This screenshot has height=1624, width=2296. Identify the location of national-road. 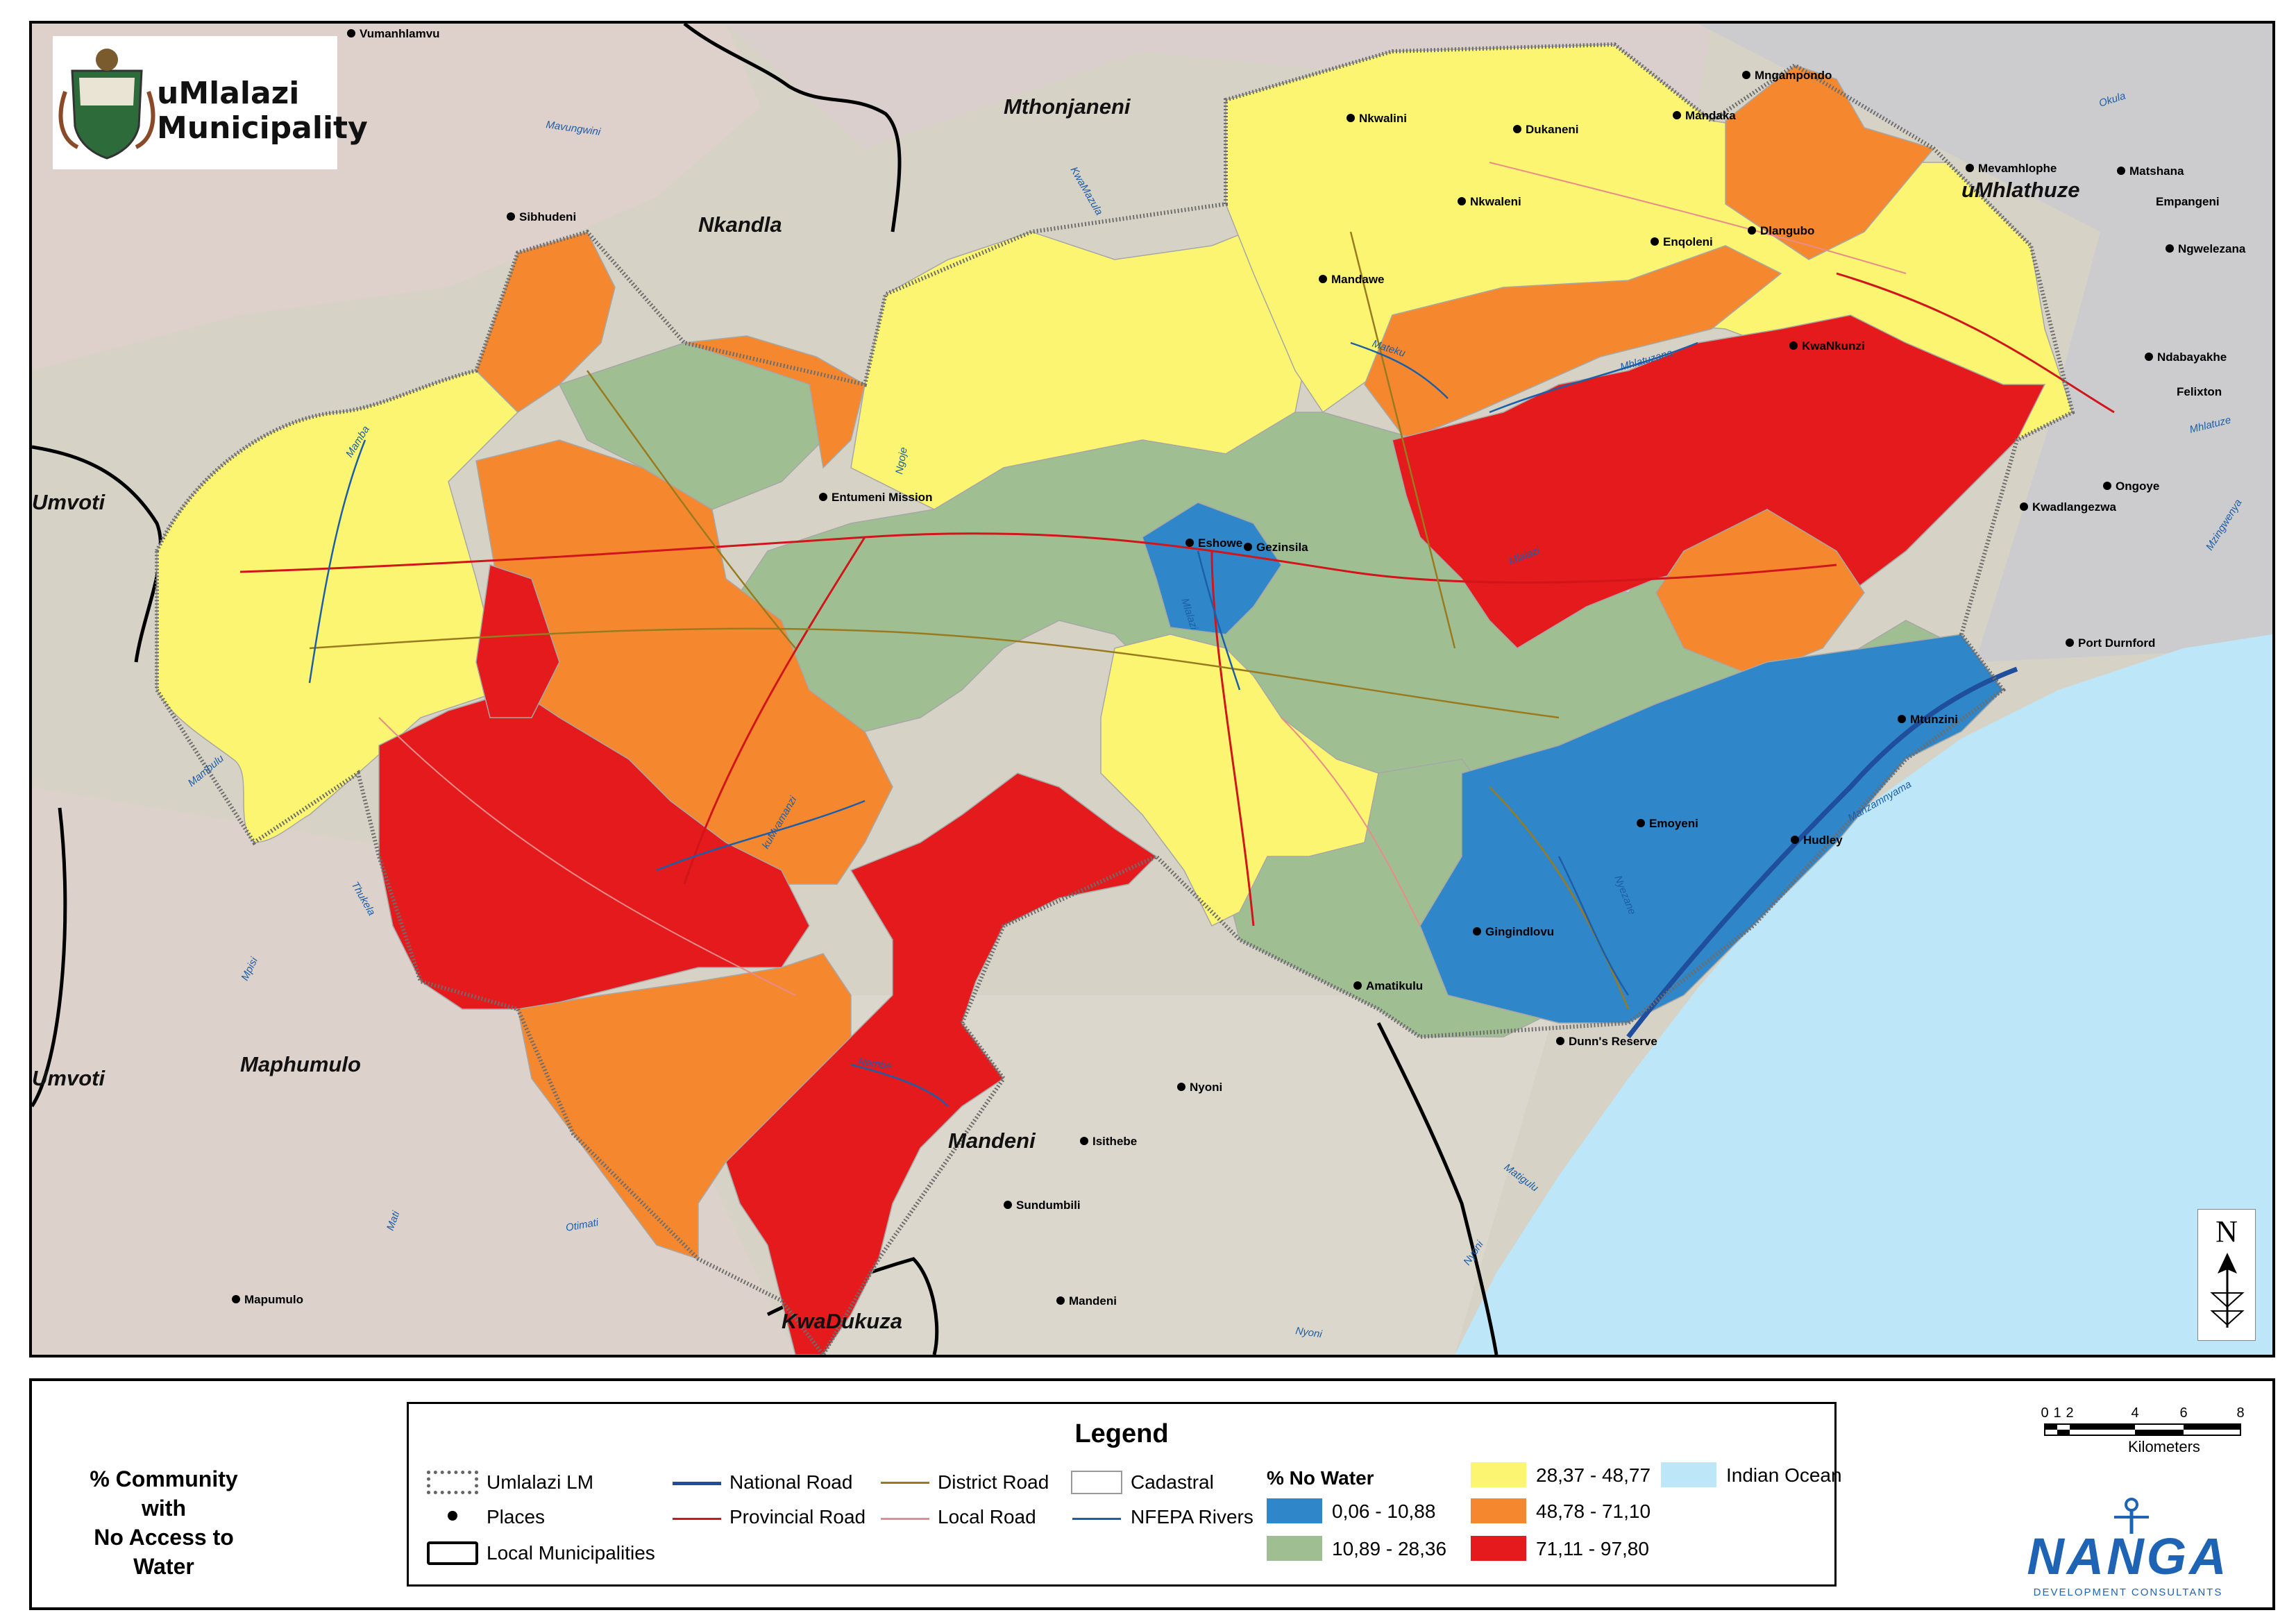
(1822, 852).